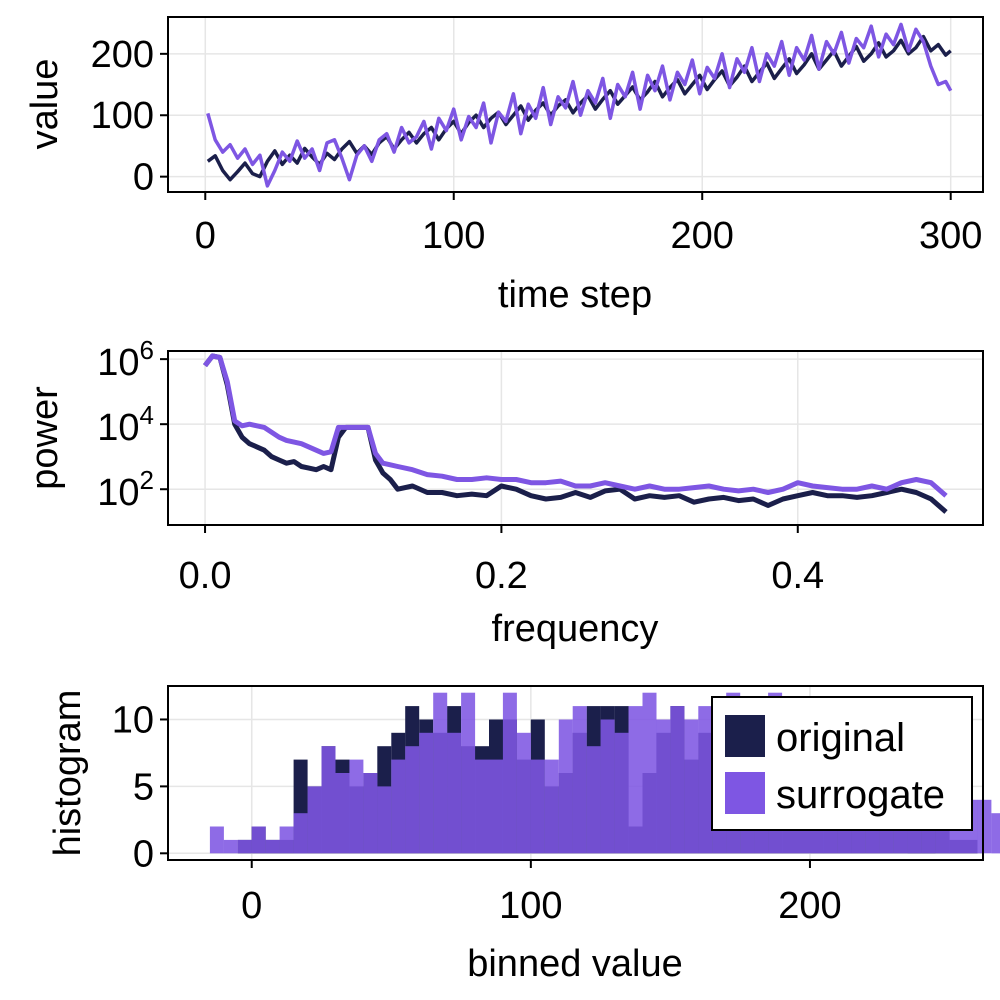 The image size is (1000, 1000). I want to click on y-tick-label: 100, so click(122, 116).